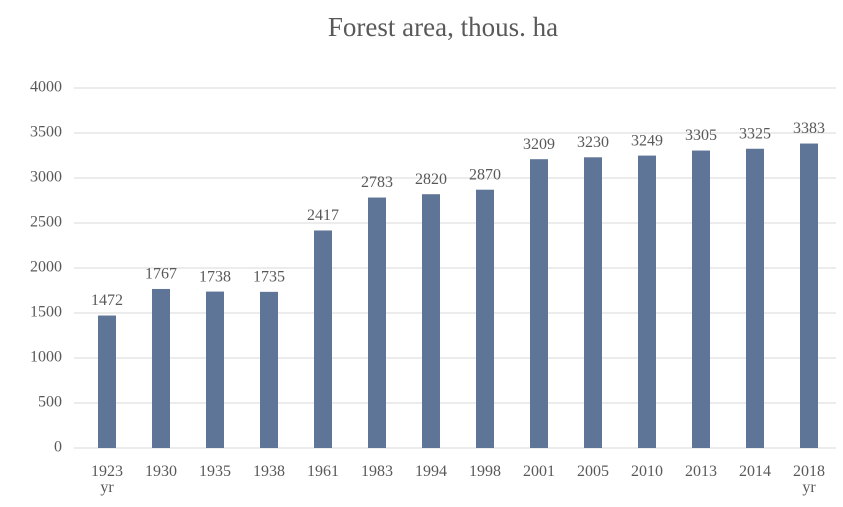 Image resolution: width=843 pixels, height=507 pixels. I want to click on x-tick-label: 2010, so click(647, 471).